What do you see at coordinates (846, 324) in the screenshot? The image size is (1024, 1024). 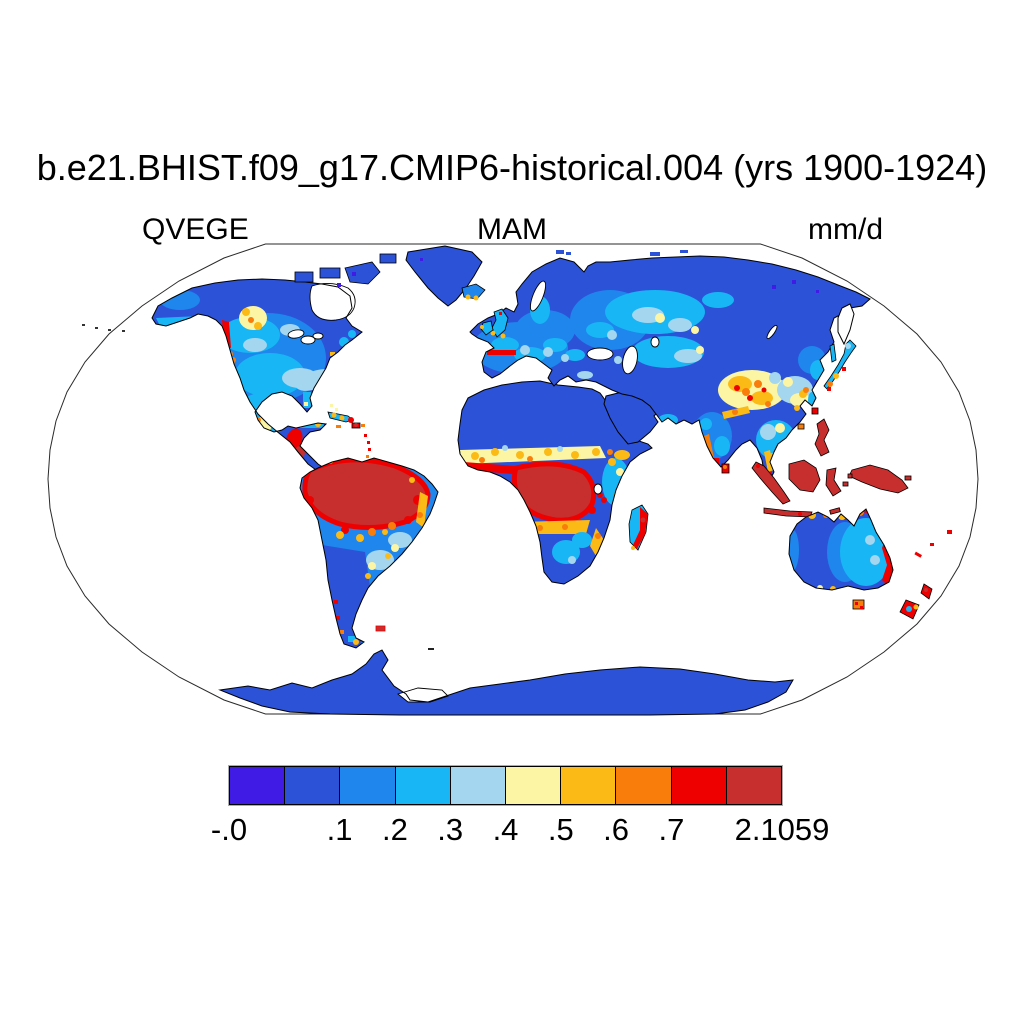 I see `kamchatka` at bounding box center [846, 324].